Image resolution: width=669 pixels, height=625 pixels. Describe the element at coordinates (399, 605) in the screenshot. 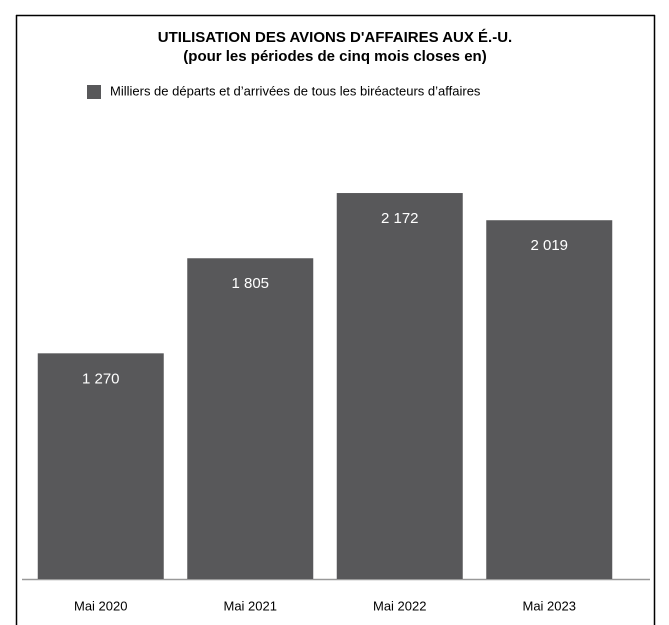

I see `x-tick-label: Mai 2022` at that location.